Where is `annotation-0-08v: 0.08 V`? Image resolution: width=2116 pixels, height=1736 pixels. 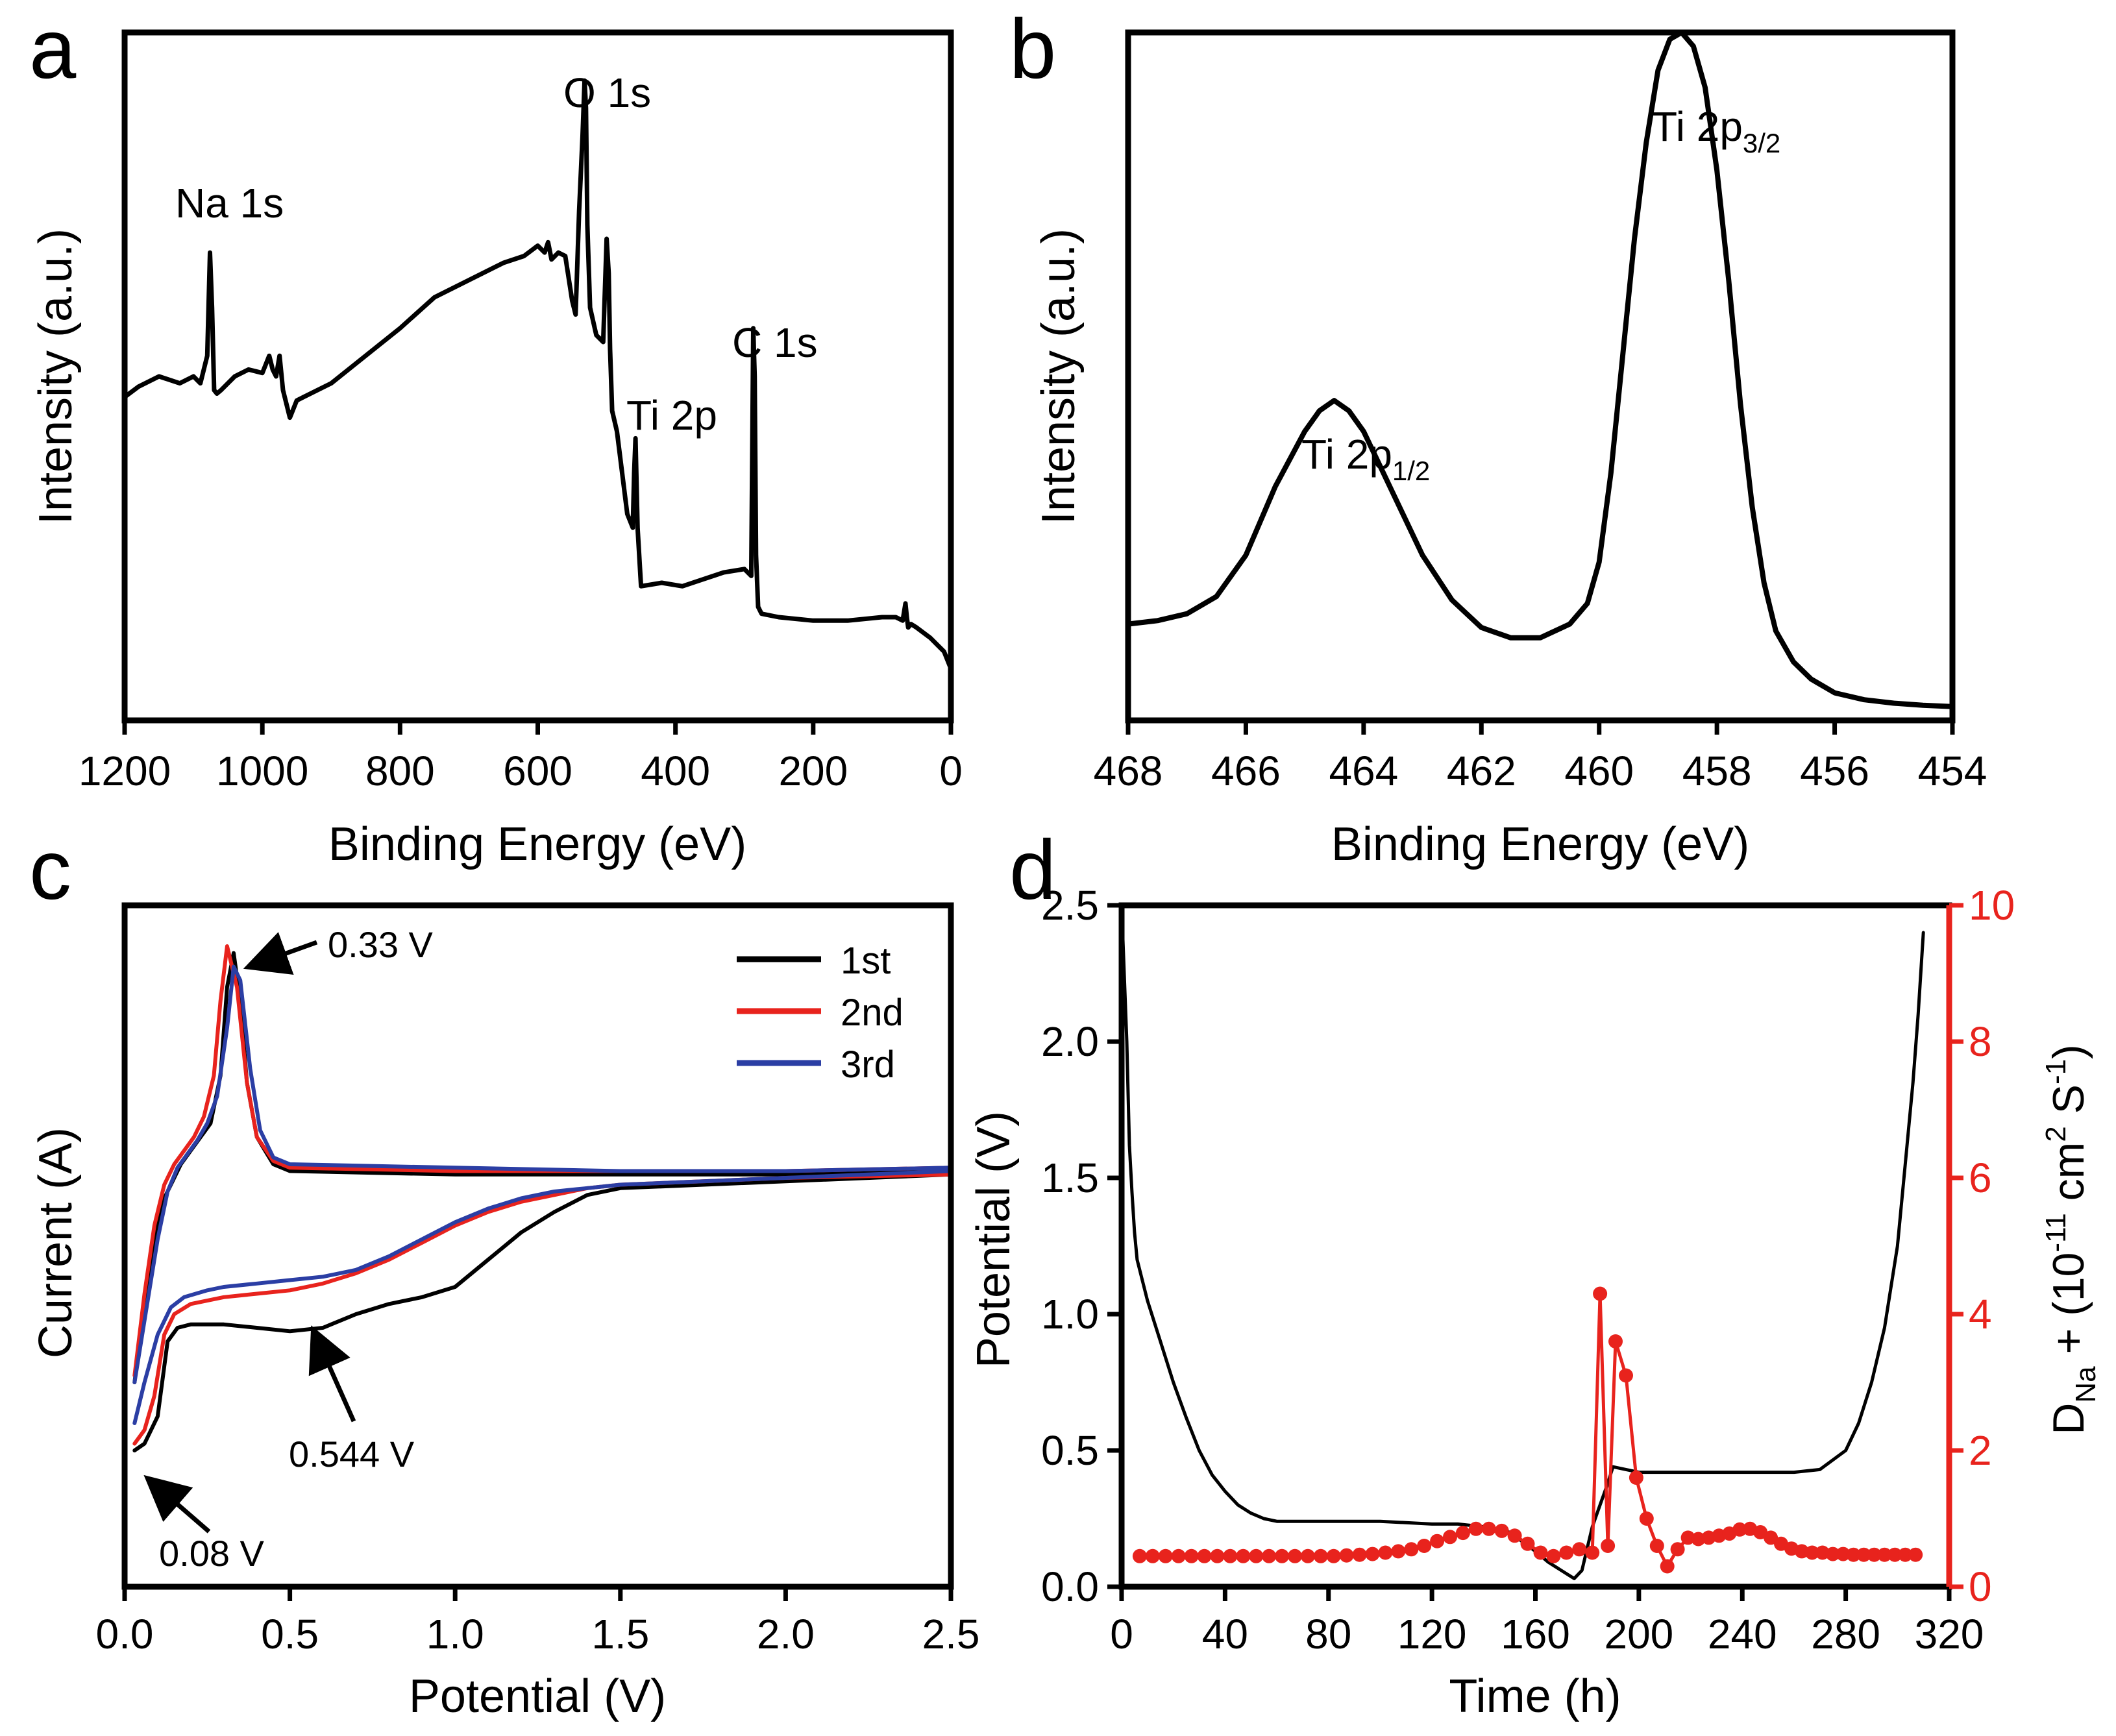
annotation-0-08v: 0.08 V is located at coordinates (212, 1553).